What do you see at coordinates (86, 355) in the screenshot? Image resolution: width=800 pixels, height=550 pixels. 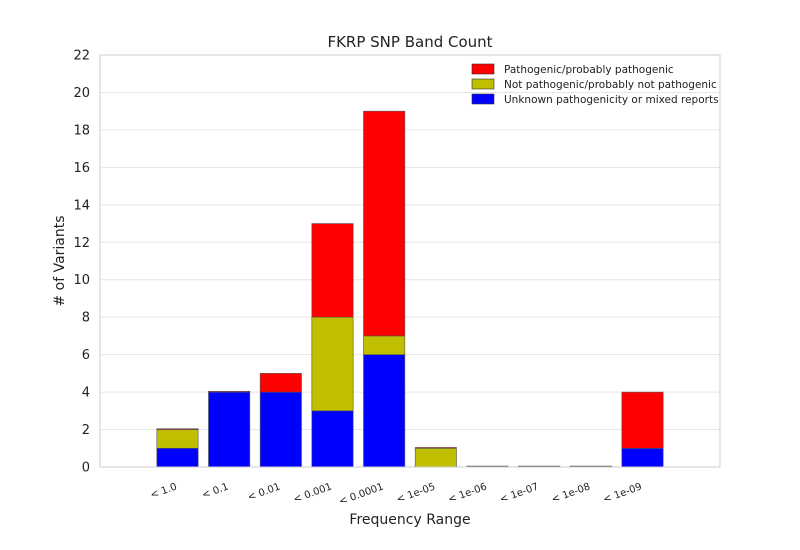 I see `y-tick-label: 6` at bounding box center [86, 355].